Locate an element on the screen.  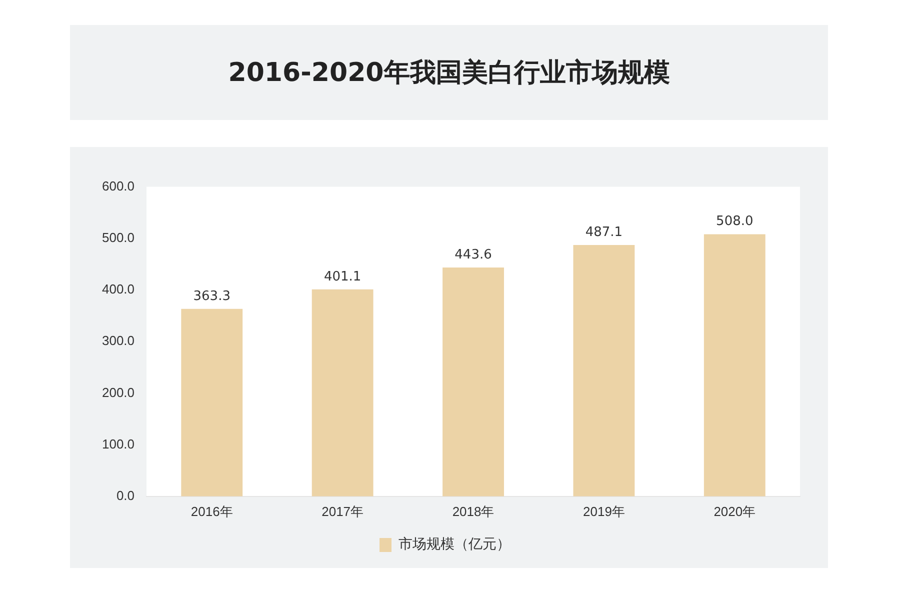
x-tick-label: 2017年 is located at coordinates (343, 511).